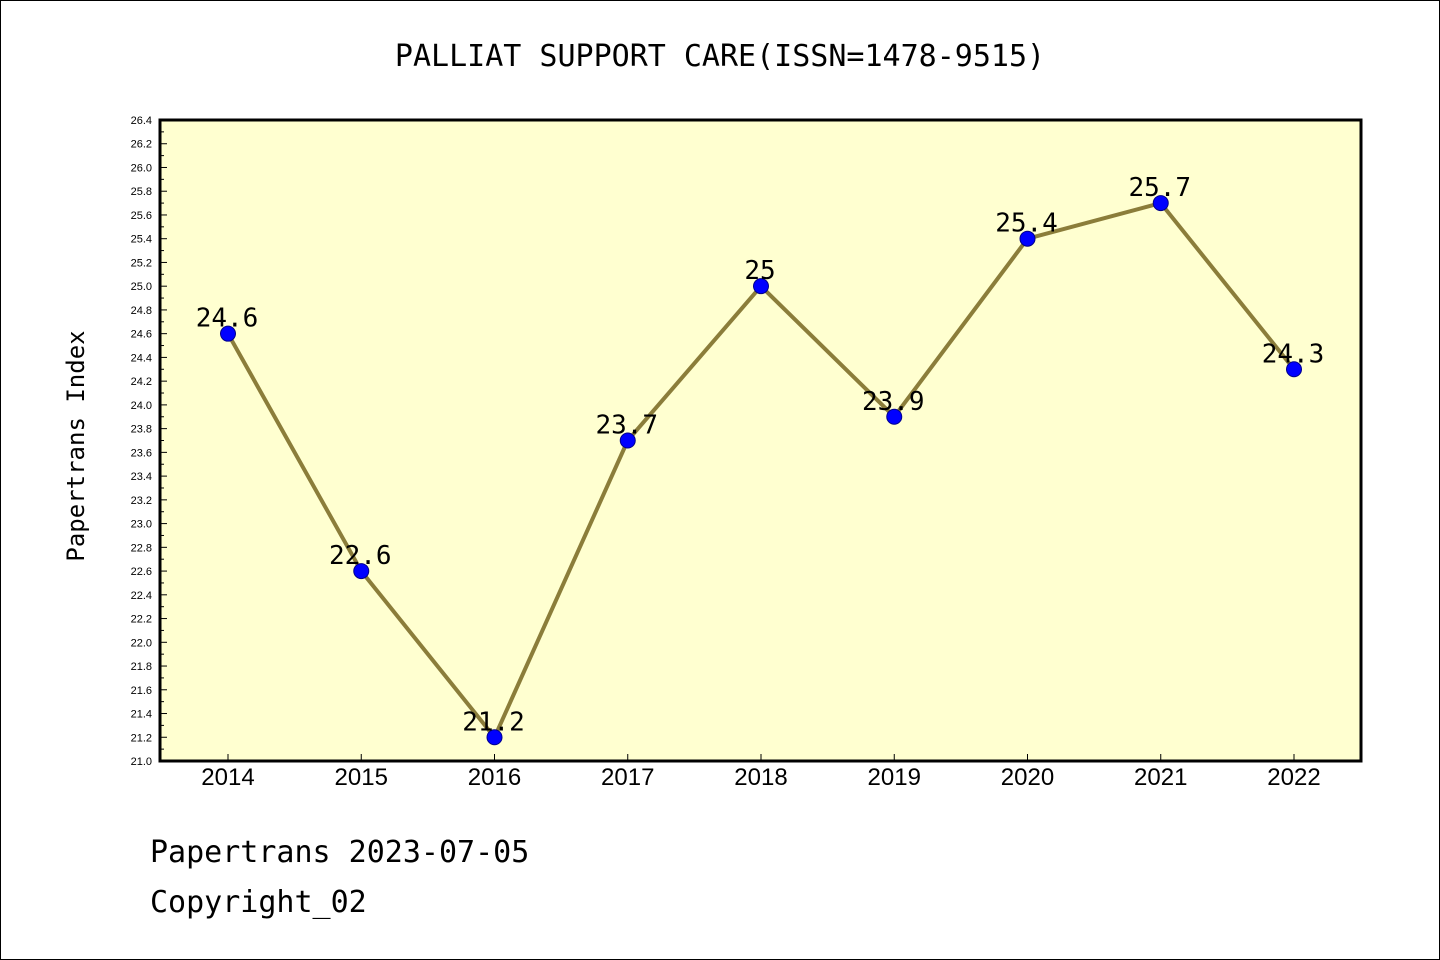 The width and height of the screenshot is (1440, 960). Describe the element at coordinates (227, 319) in the screenshot. I see `data-point-label: 24.6` at that location.